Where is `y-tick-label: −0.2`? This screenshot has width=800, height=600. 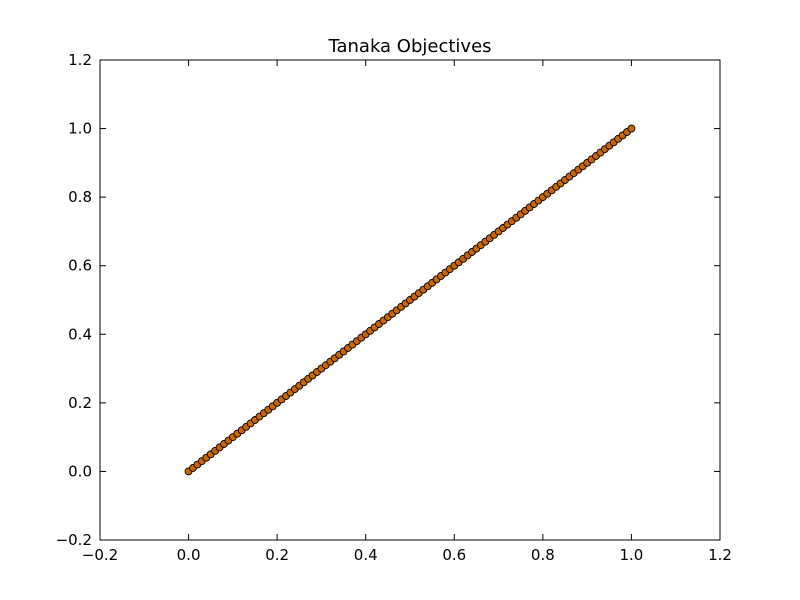
y-tick-label: −0.2 is located at coordinates (74, 540).